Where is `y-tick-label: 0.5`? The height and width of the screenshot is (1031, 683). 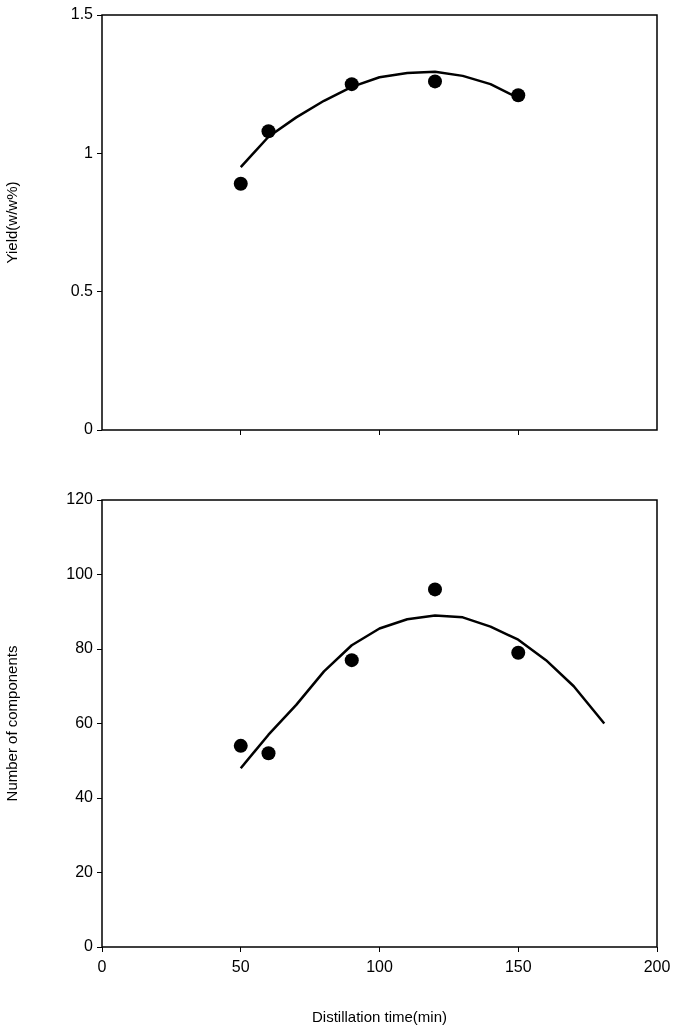
y-tick-label: 0.5 is located at coordinates (82, 291).